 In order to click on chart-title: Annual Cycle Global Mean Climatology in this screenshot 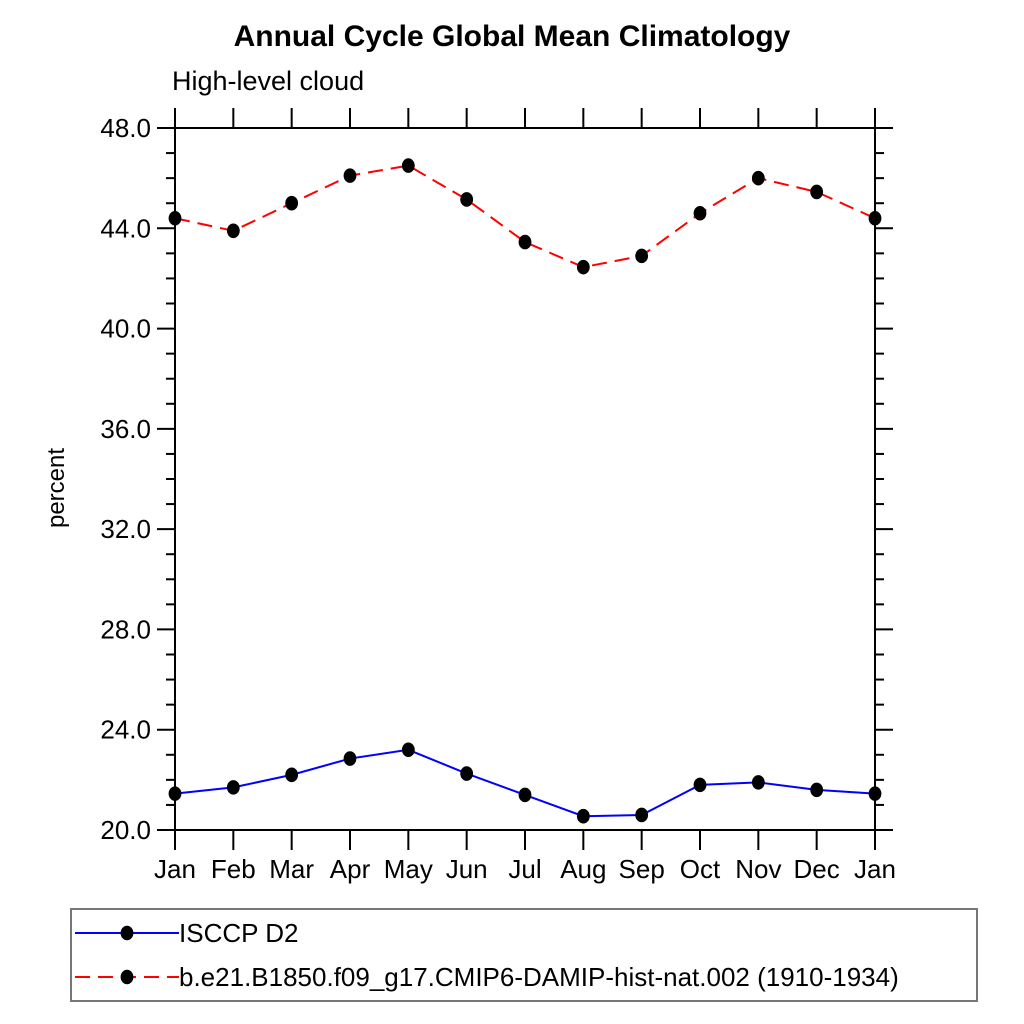, I will do `click(512, 36)`.